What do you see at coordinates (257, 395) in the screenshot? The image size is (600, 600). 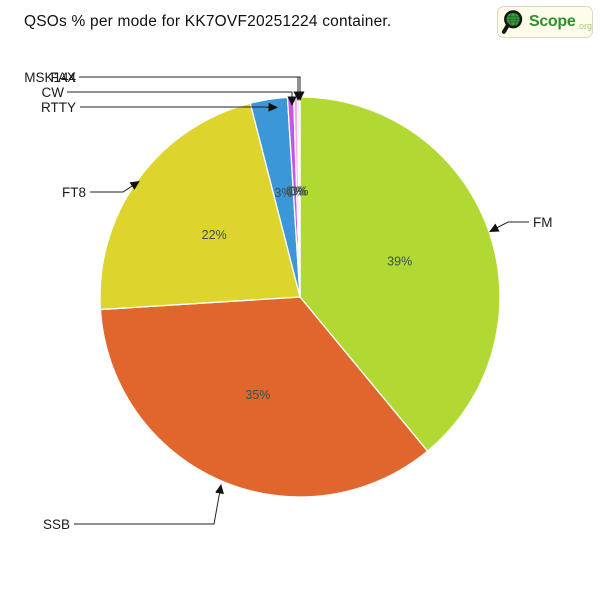 I see `pct-label-ssb: 35%` at bounding box center [257, 395].